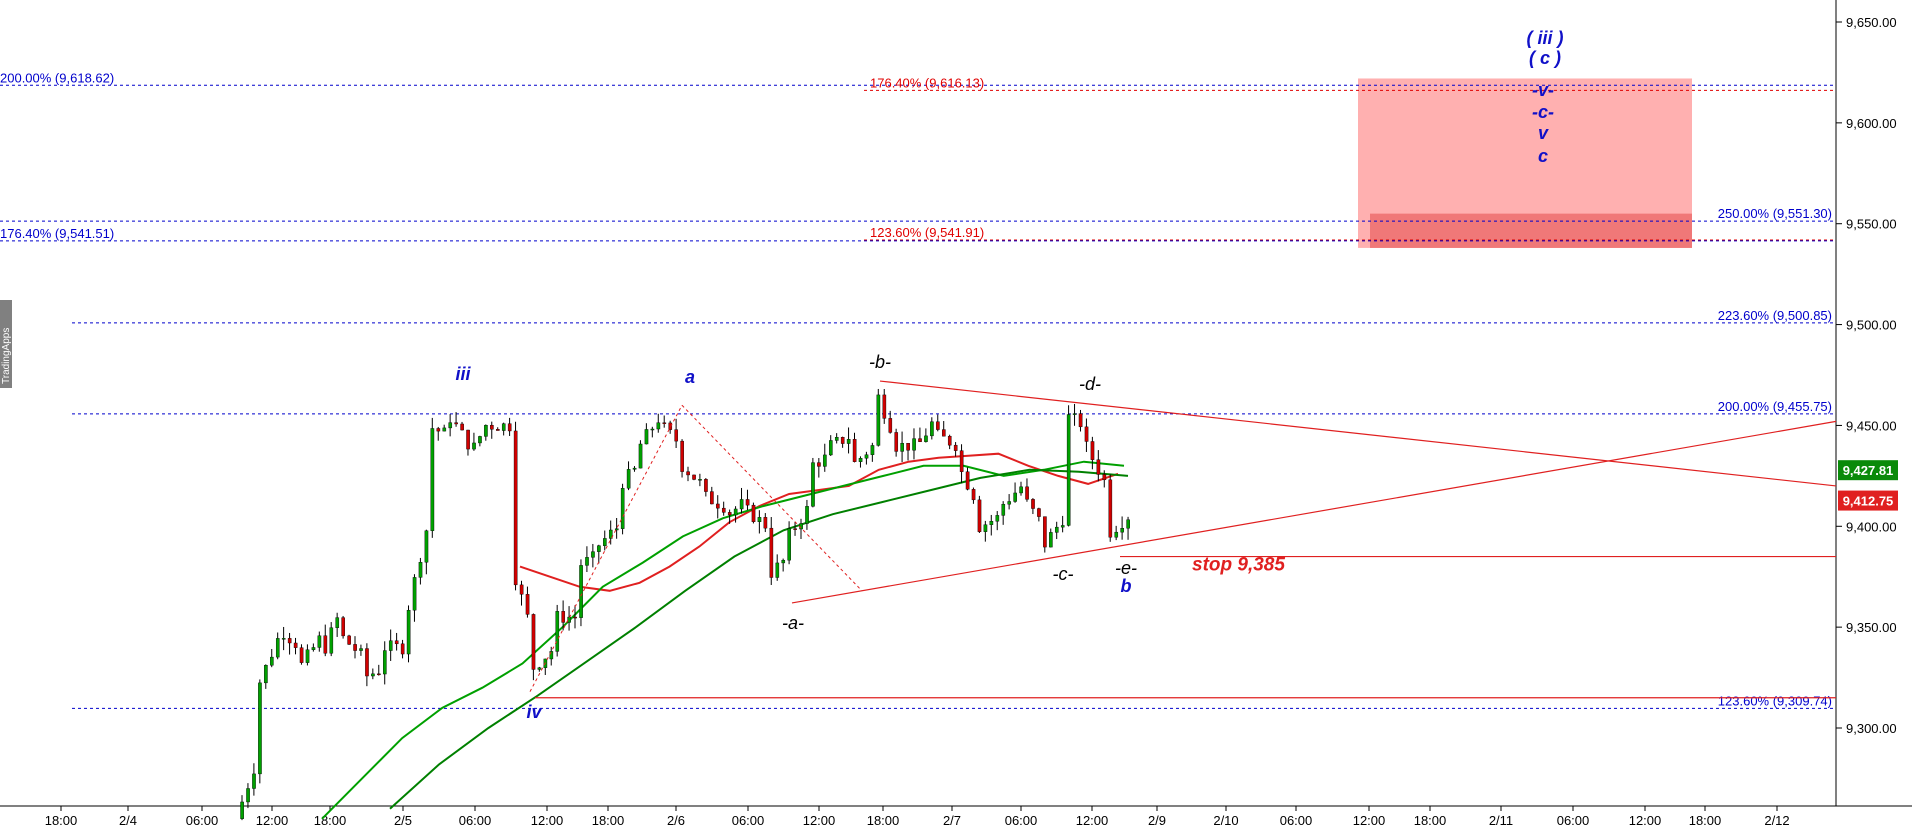  I want to click on wave-label: -a-, so click(793, 623).